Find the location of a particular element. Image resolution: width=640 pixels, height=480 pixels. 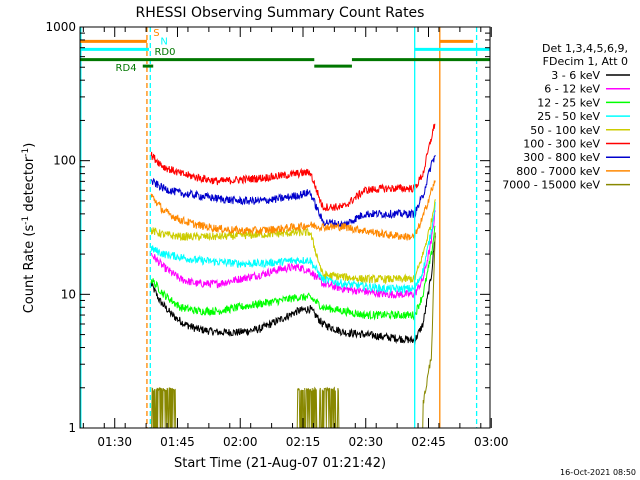

annotation-rd4: RD4 is located at coordinates (126, 68).